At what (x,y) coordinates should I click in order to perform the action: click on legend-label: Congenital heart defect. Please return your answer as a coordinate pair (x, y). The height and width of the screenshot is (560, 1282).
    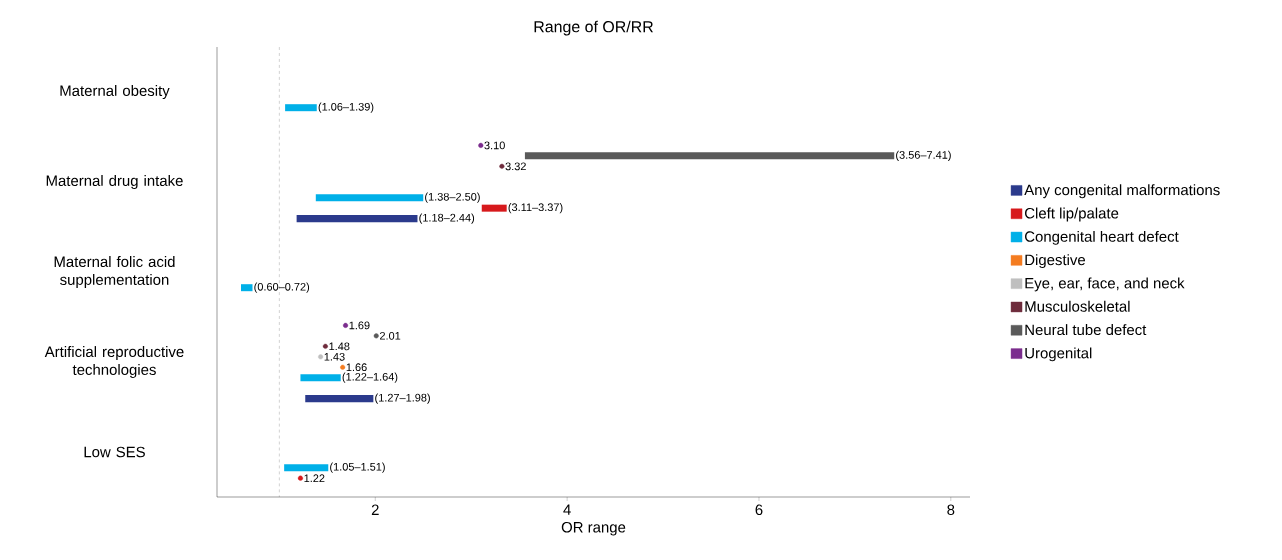
    Looking at the image, I should click on (1102, 237).